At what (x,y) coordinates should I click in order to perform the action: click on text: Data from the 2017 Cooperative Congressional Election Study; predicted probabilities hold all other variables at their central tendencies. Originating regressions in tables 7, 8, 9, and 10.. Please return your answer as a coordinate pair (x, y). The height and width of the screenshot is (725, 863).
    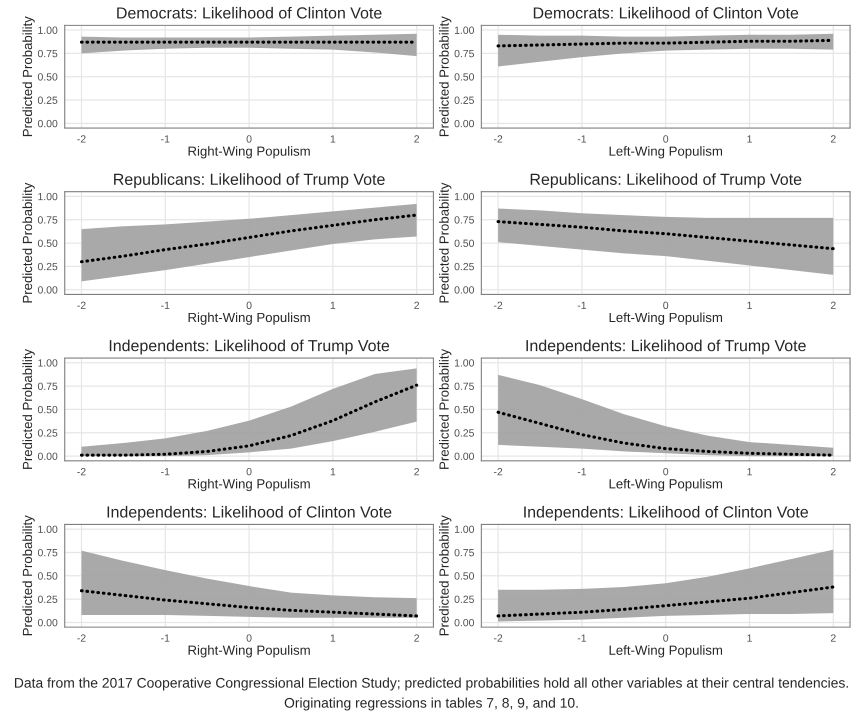
    Looking at the image, I should click on (431, 694).